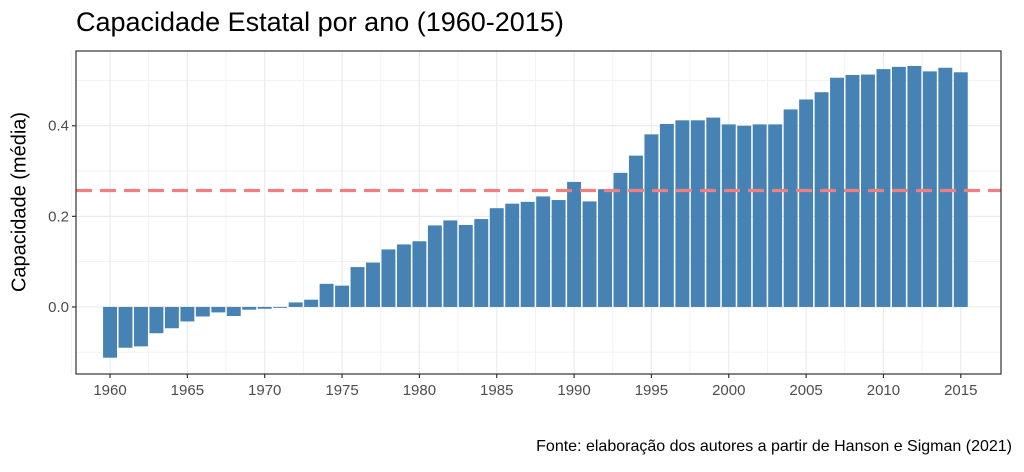 Image resolution: width=1024 pixels, height=472 pixels. What do you see at coordinates (187, 390) in the screenshot?
I see `x-tick-label: 1965` at bounding box center [187, 390].